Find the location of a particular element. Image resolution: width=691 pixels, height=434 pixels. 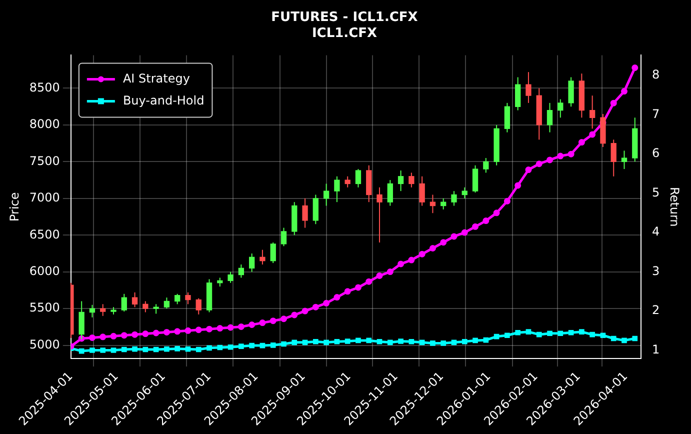

y-tick-label: 6000 is located at coordinates (44, 271).